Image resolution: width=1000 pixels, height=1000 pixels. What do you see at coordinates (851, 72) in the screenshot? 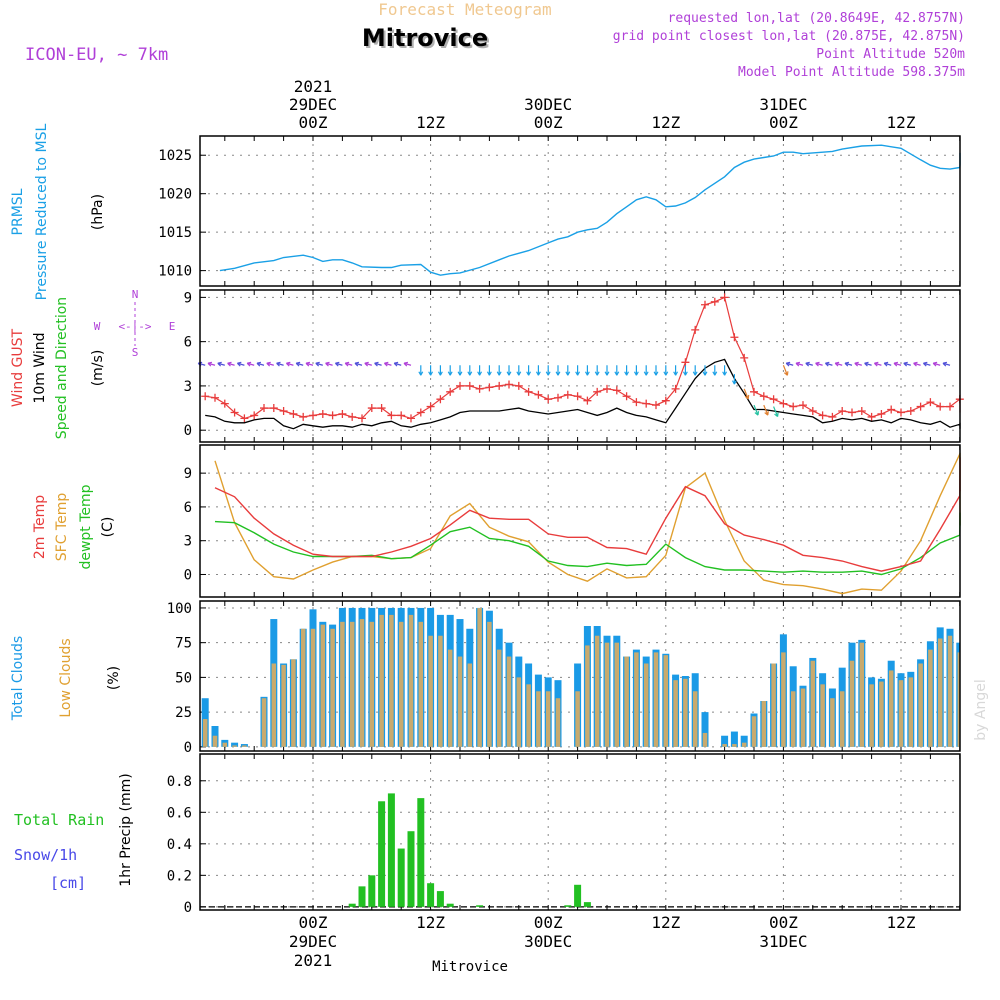
I see `model-altitude: Model Point Altitude 598.375m` at bounding box center [851, 72].